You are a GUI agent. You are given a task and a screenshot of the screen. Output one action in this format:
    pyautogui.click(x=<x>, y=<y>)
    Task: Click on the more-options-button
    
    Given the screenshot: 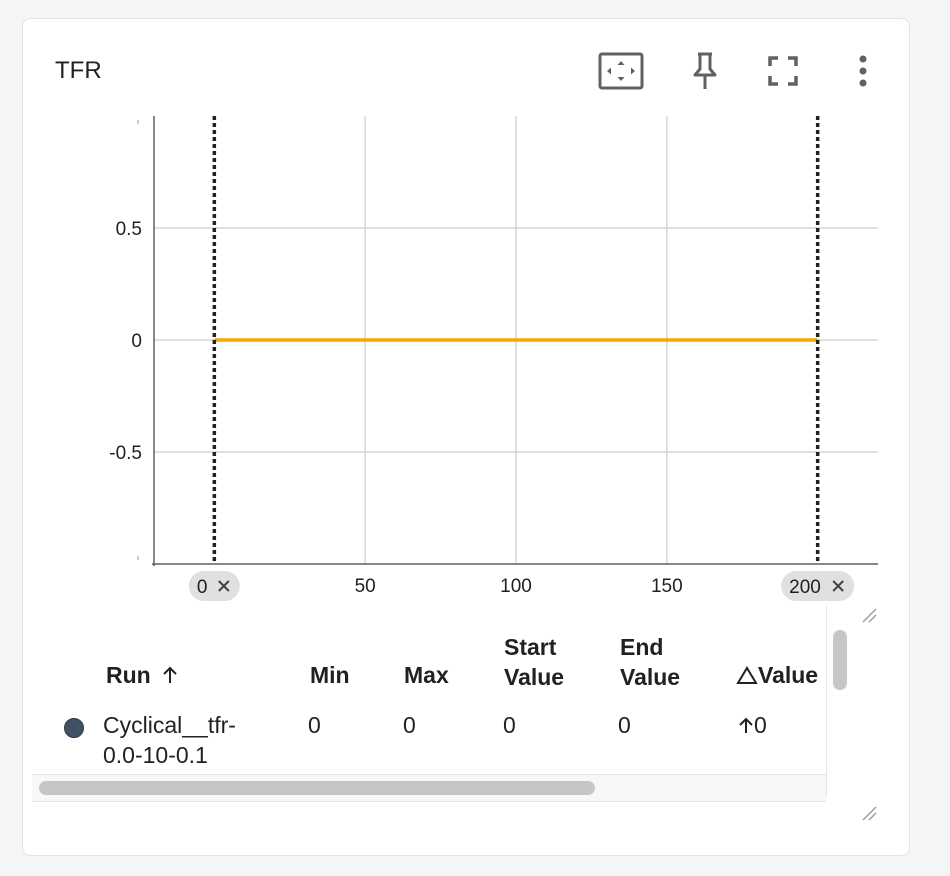 What is the action you would take?
    pyautogui.click(x=863, y=71)
    